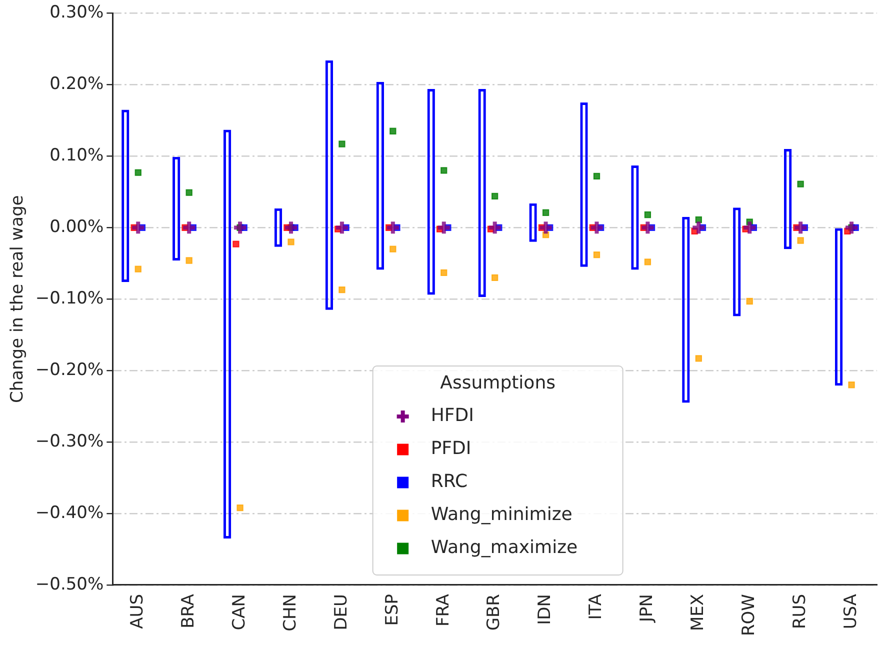 The height and width of the screenshot is (645, 887). I want to click on x-tick-label: CHN, so click(290, 613).